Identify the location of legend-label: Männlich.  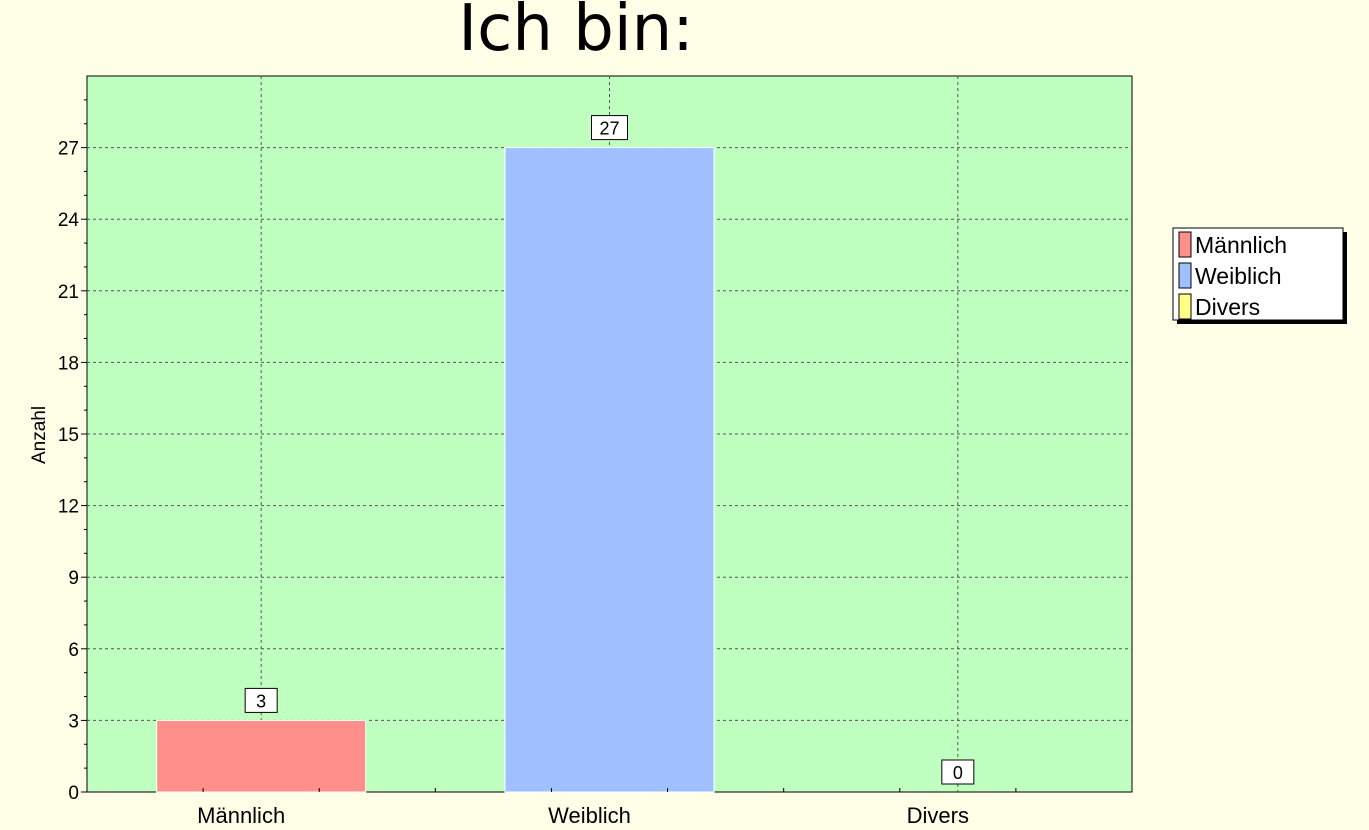
(1241, 245).